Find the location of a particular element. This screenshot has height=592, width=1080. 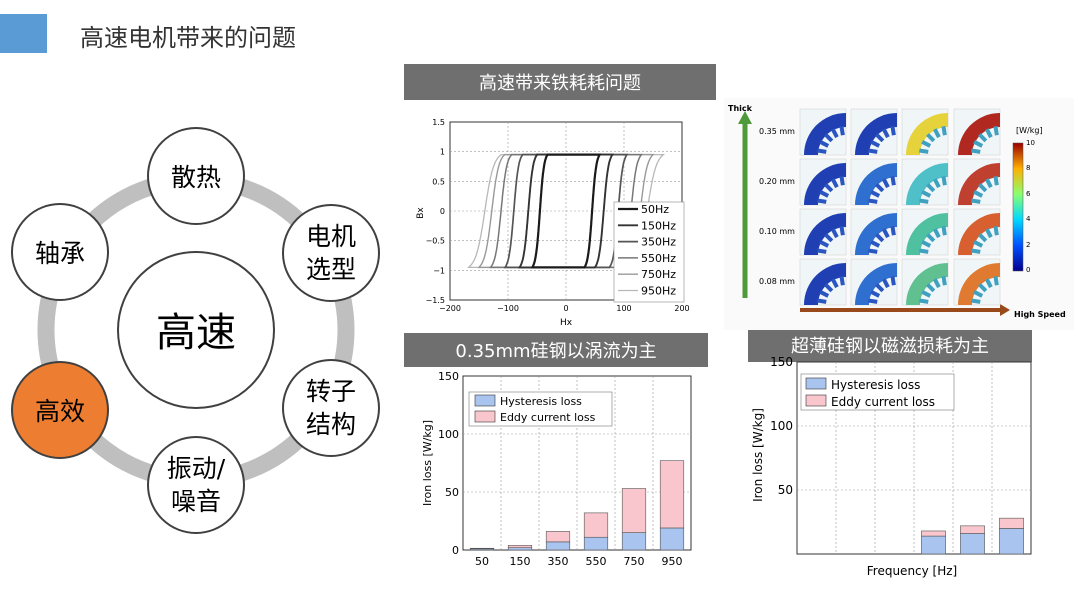

node-motor-selection-label-1: 电机 is located at coordinates (331, 236).